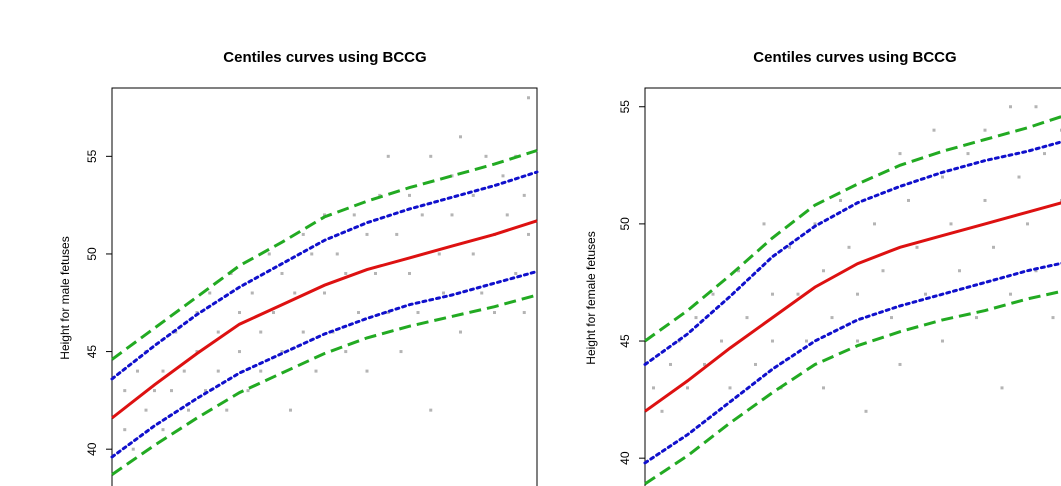 The image size is (1061, 486). What do you see at coordinates (854, 57) in the screenshot?
I see `female-chart-title: Centiles curves using BCCG` at bounding box center [854, 57].